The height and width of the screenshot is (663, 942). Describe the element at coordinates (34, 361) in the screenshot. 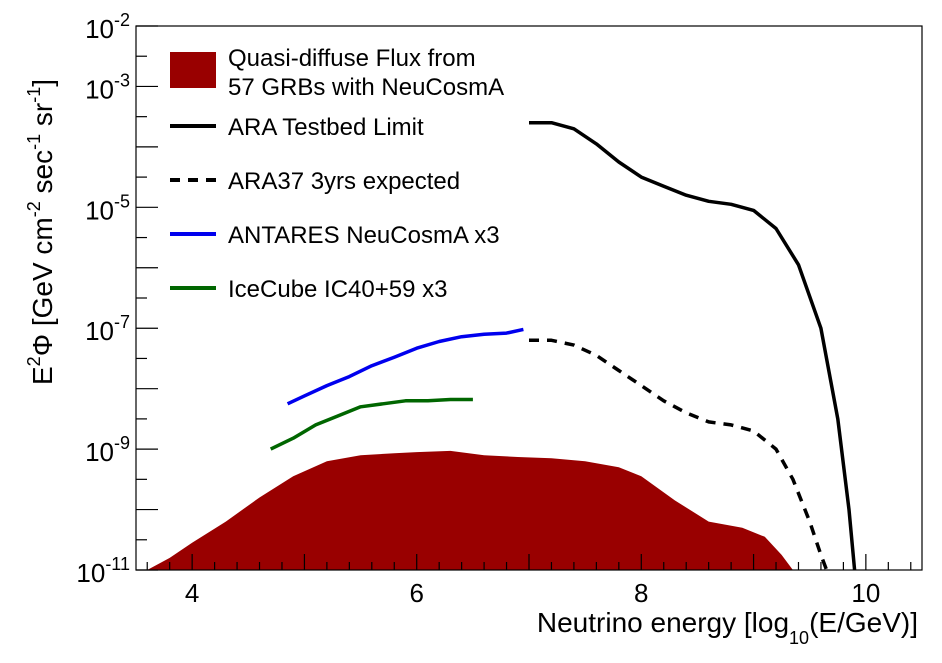

I see `y-axis-title-a-sup: 2` at that location.